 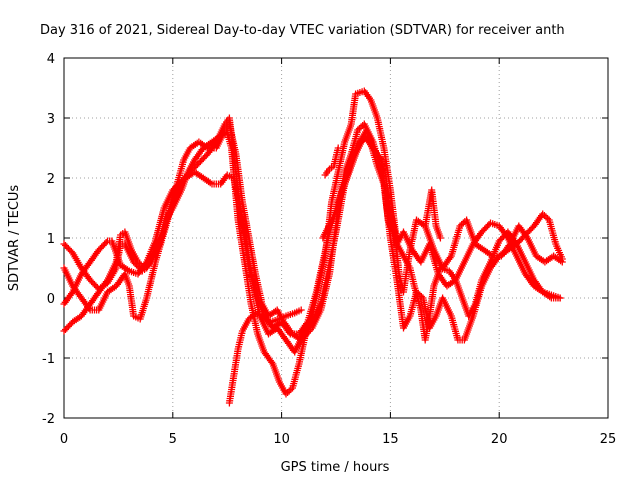 I want to click on x-tick-label: 5, so click(x=173, y=439).